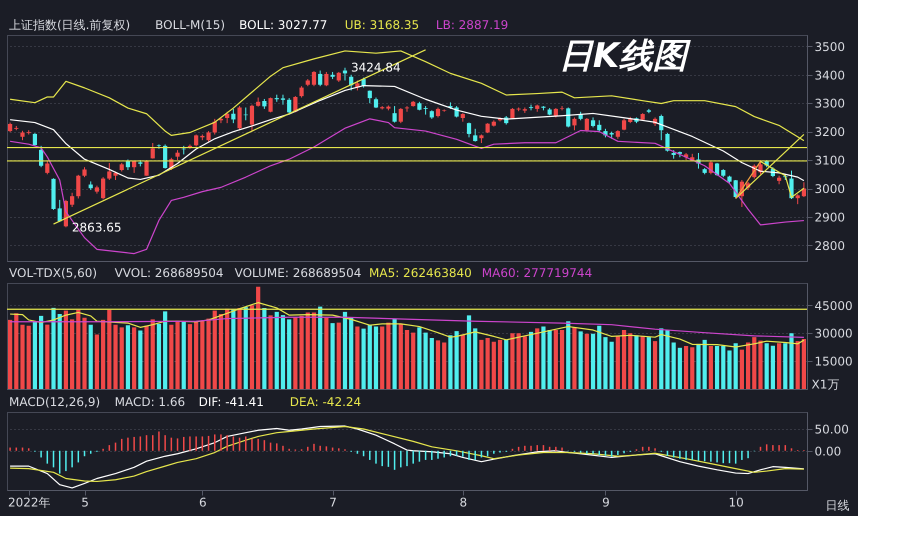 This screenshot has height=549, width=913. Describe the element at coordinates (830, 189) in the screenshot. I see `y-tick-label: 3000` at that location.